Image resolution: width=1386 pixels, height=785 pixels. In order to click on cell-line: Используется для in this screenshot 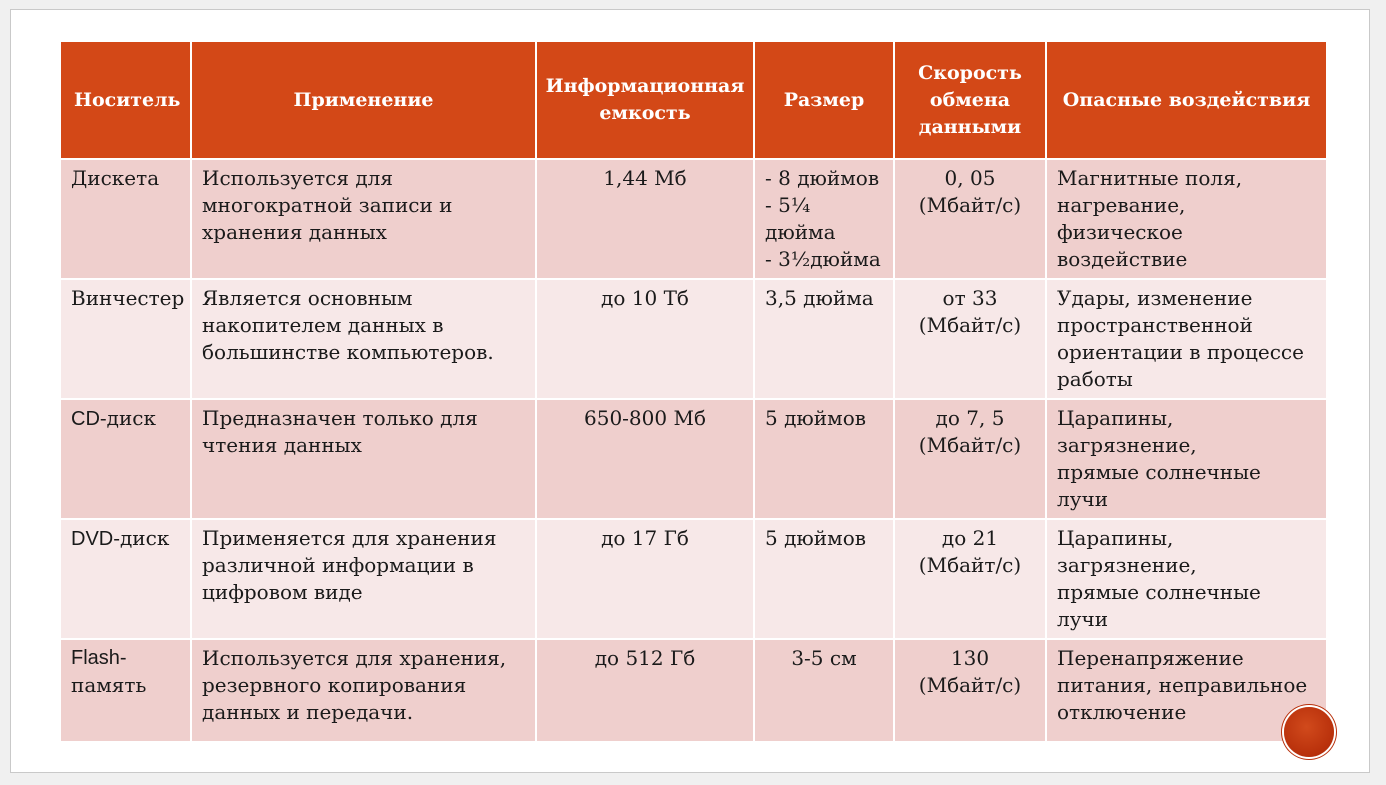, I will do `click(297, 178)`.